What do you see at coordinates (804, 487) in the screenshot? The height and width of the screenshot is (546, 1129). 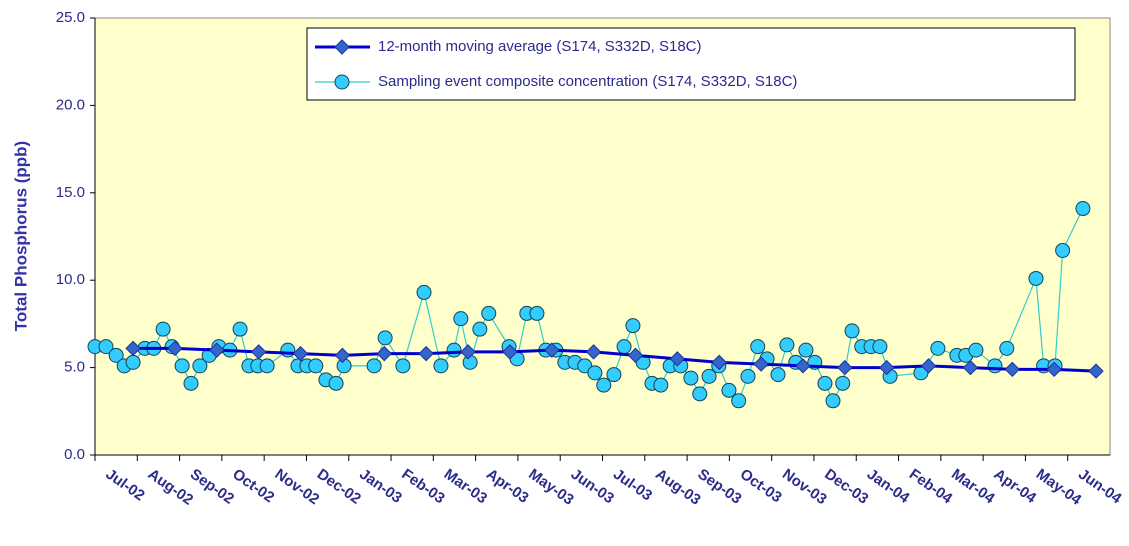 I see `x-tick-label: Nov-03` at bounding box center [804, 487].